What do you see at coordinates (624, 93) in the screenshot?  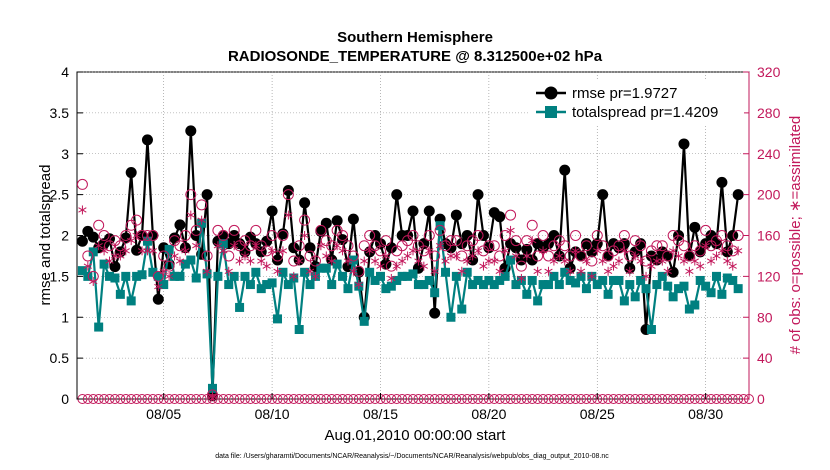 I see `legend-label-rmse: rmse pr=1.9727` at bounding box center [624, 93].